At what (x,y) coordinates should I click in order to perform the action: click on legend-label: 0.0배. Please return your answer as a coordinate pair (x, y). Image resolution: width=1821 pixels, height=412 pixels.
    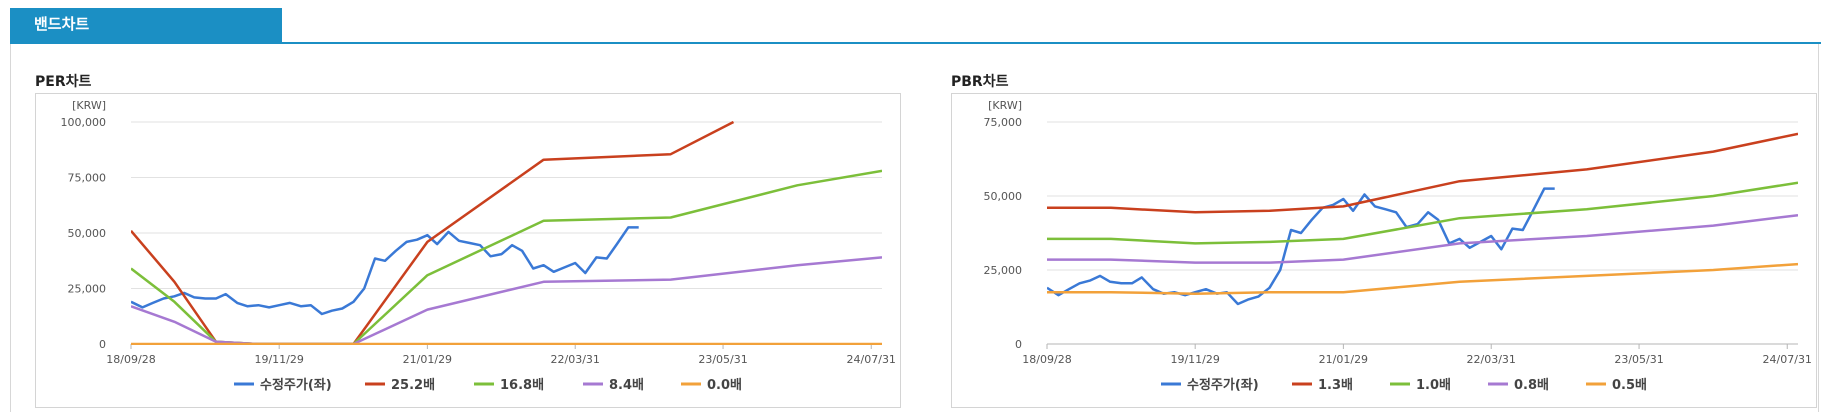
    Looking at the image, I should click on (724, 385).